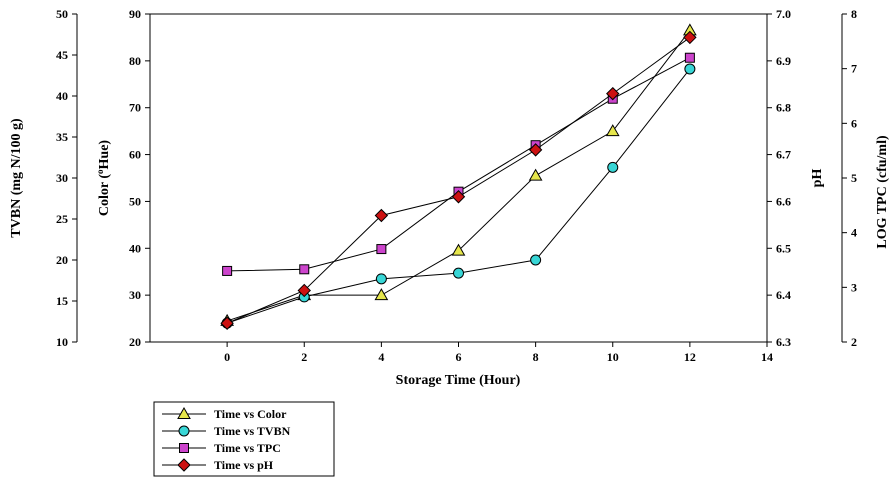 This screenshot has width=894, height=479. I want to click on tpc-tick-label: 3, so click(854, 287).